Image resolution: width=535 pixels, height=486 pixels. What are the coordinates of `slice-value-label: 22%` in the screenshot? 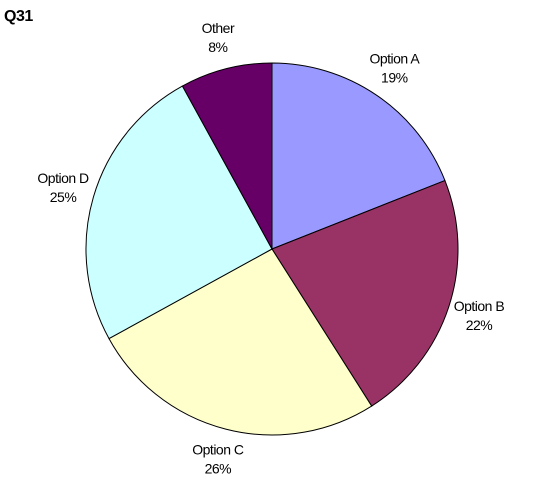 It's located at (479, 325).